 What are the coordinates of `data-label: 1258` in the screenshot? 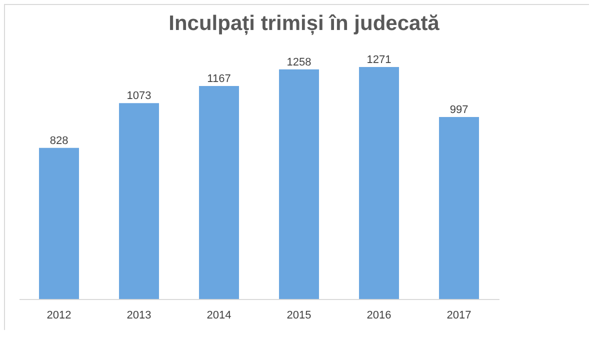 It's located at (299, 62).